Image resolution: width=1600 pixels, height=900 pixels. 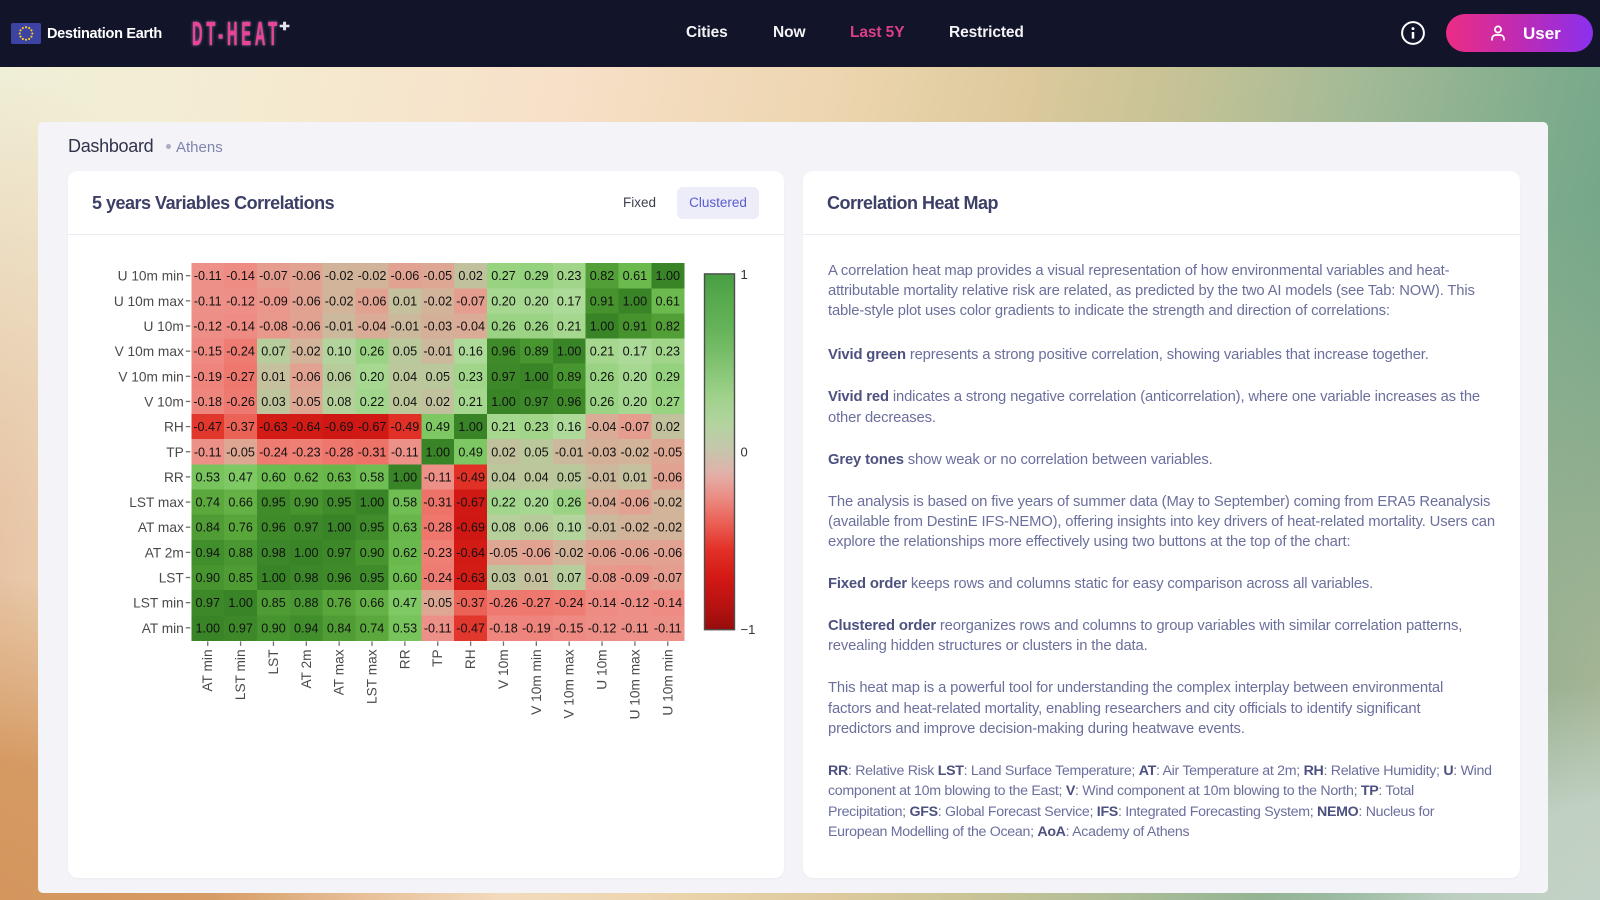 What do you see at coordinates (339, 628) in the screenshot?
I see `svg-text: 0.84` at bounding box center [339, 628].